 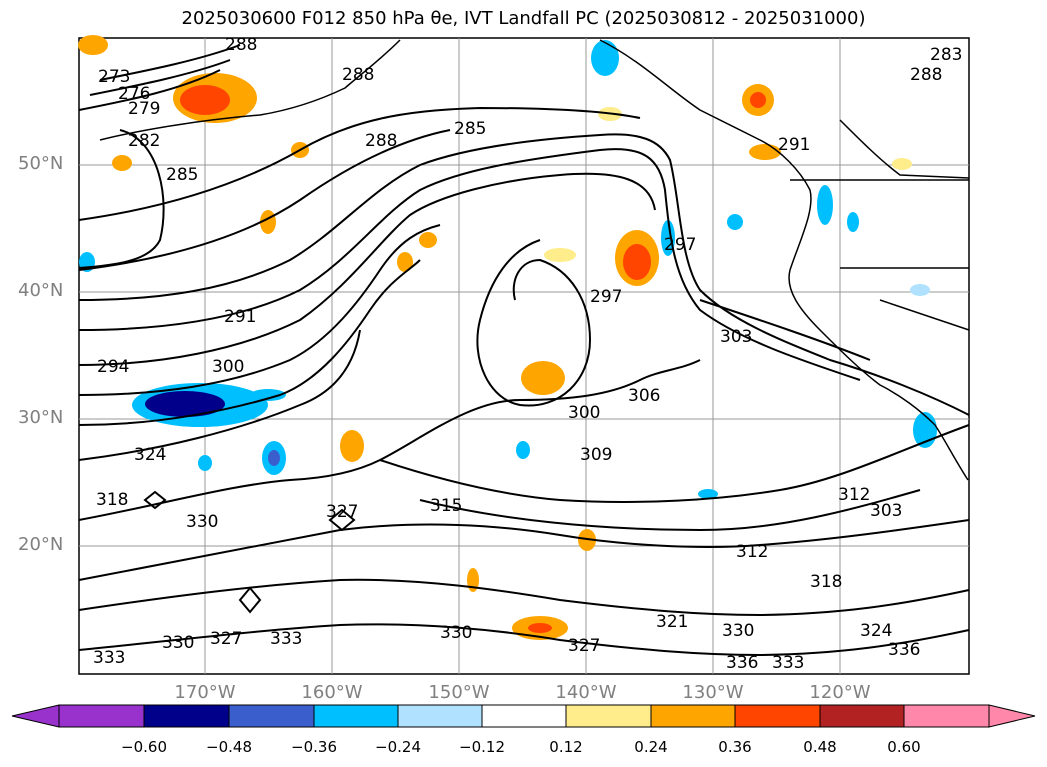 What do you see at coordinates (144, 141) in the screenshot?
I see `contour-label: 282` at bounding box center [144, 141].